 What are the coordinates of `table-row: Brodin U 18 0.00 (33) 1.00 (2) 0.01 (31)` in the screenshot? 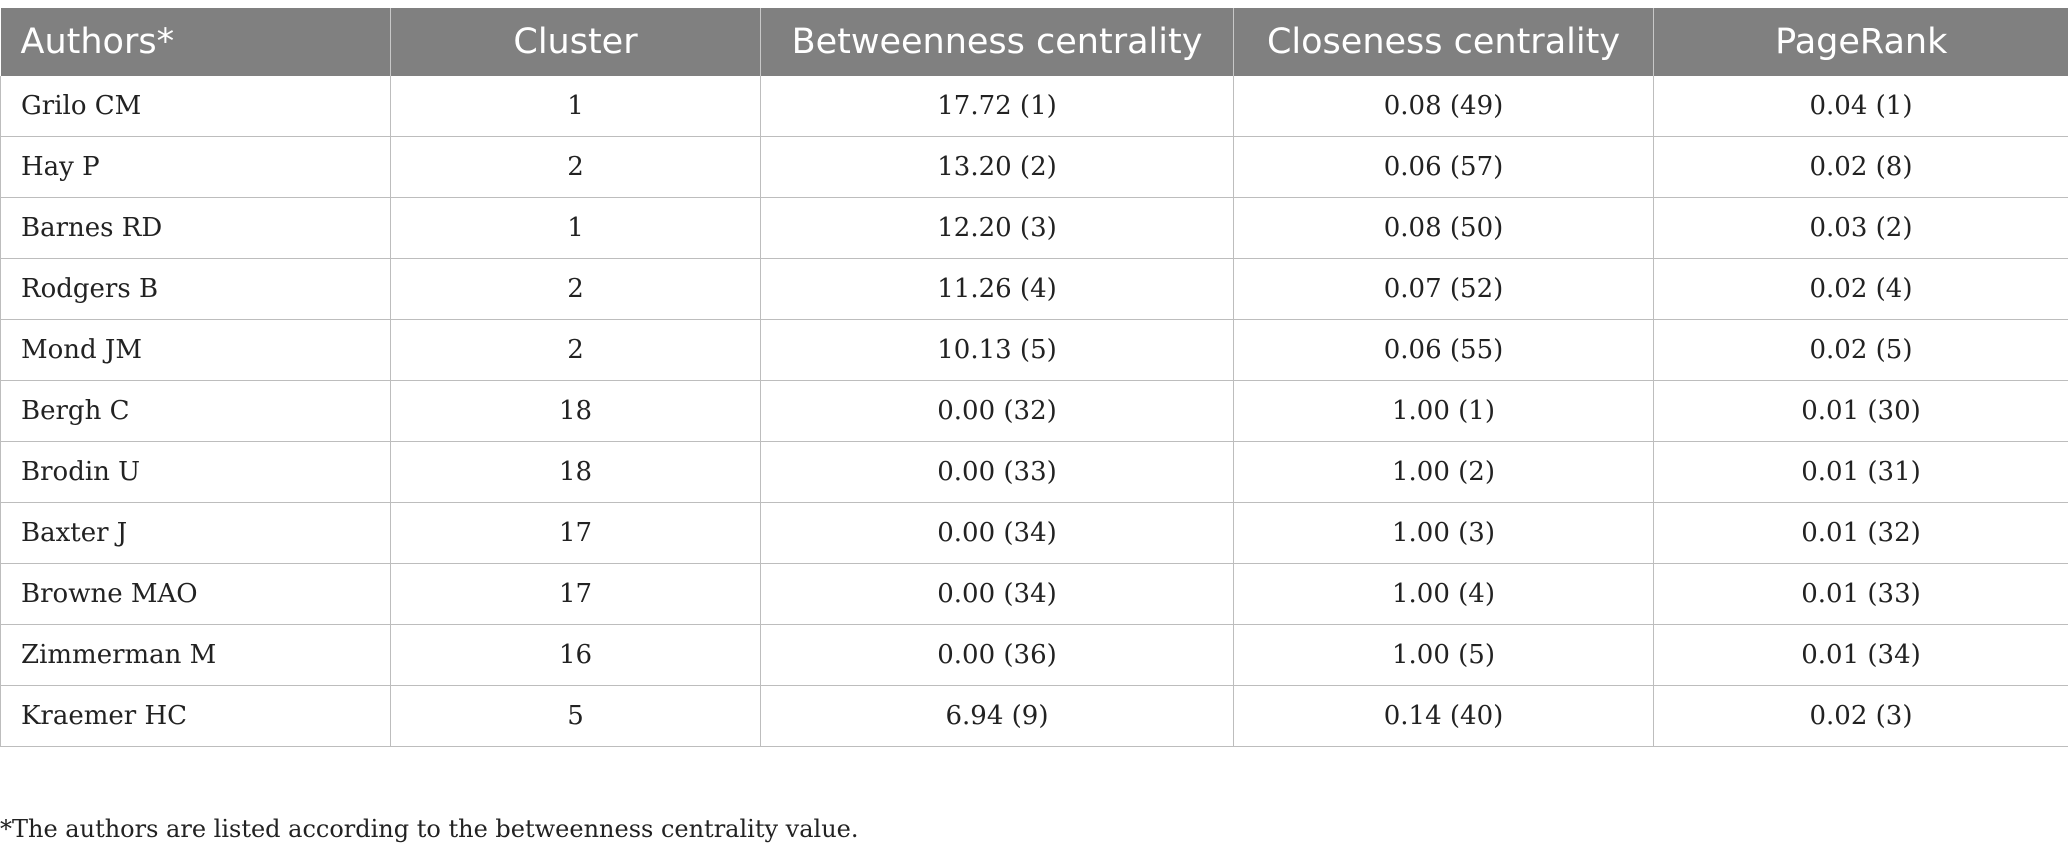 It's located at (1034, 472).